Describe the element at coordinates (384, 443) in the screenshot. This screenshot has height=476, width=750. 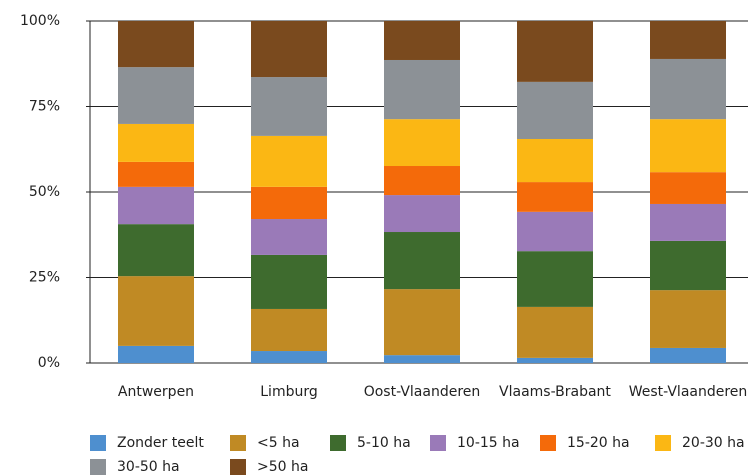
I see `legend-label: 5-10 ha` at that location.